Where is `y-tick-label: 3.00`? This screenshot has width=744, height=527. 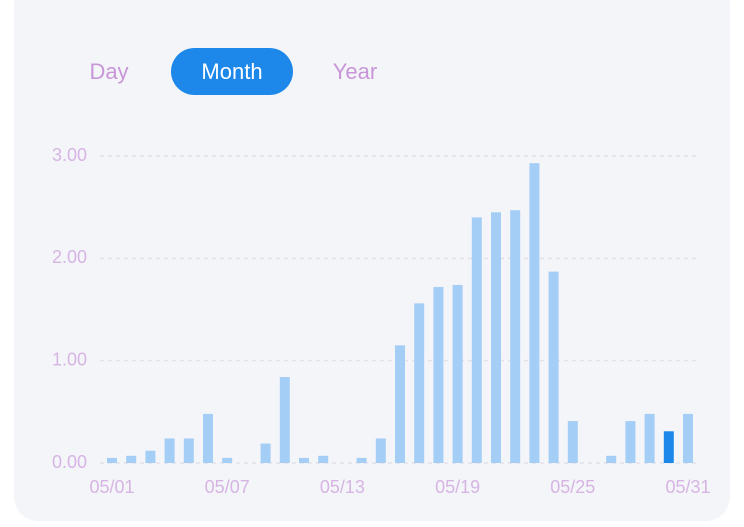 y-tick-label: 3.00 is located at coordinates (69, 155).